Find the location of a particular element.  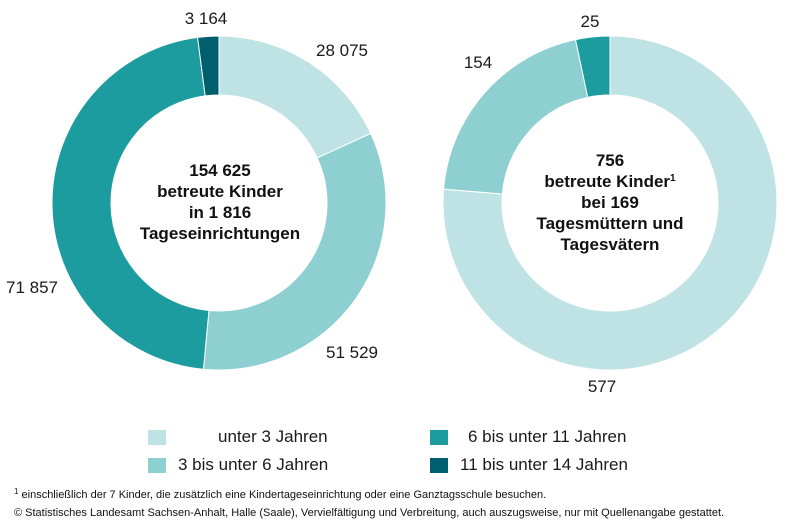

legend-item-under3: unter 3 Jahren is located at coordinates (258, 437).